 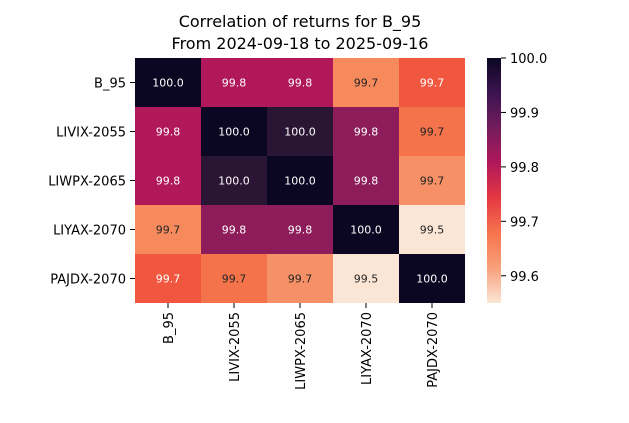 What do you see at coordinates (524, 113) in the screenshot?
I see `colorbar-tick-label: 99.9` at bounding box center [524, 113].